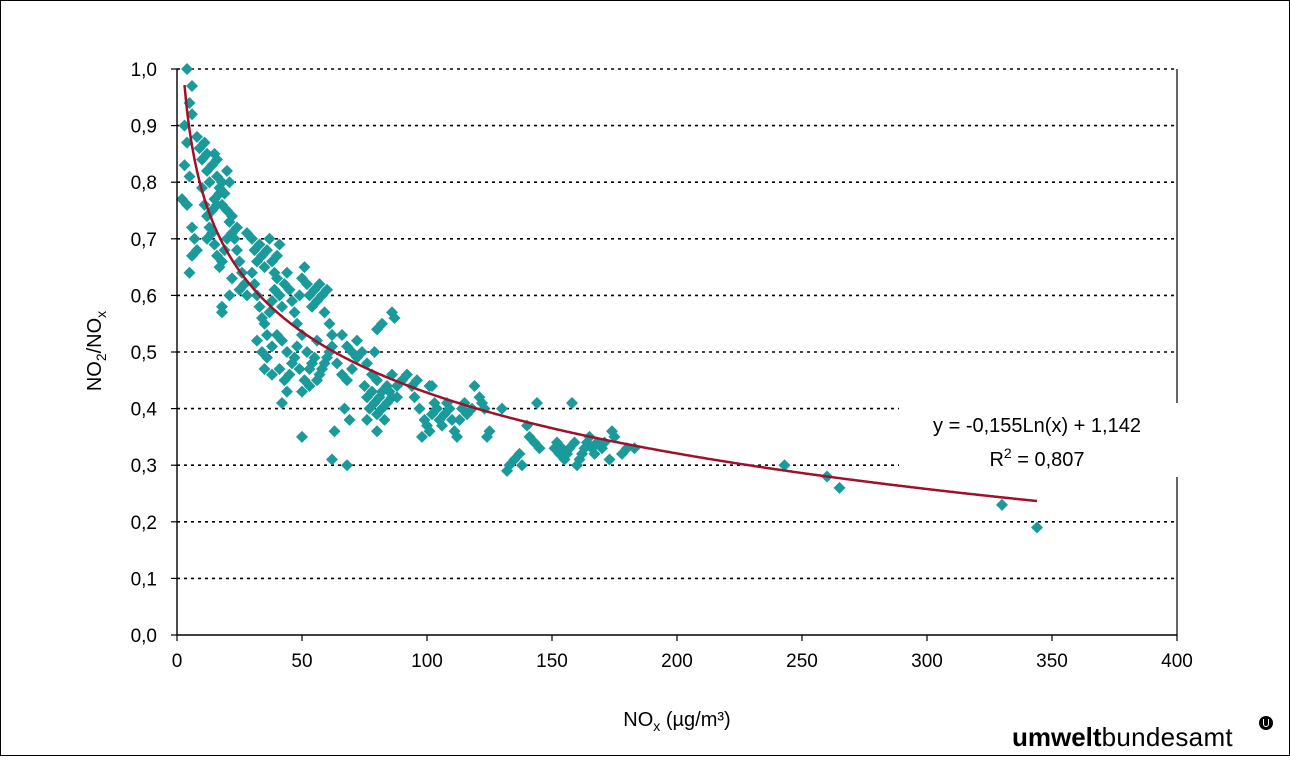 Image resolution: width=1290 pixels, height=760 pixels. I want to click on y-tick-label: 0,7, so click(144, 240).